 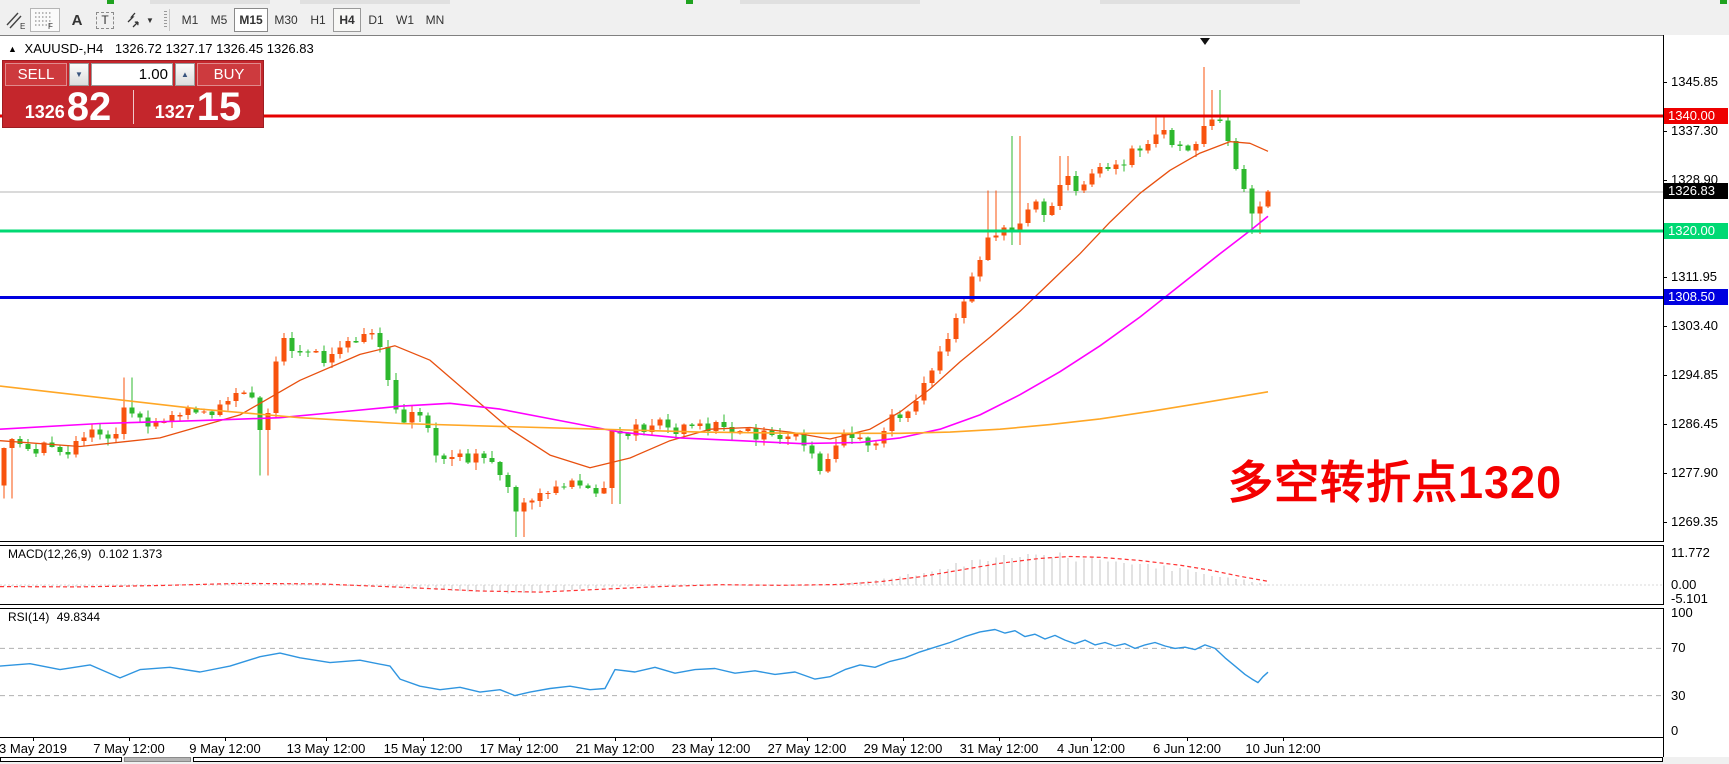 I want to click on svg-text: E, so click(x=22, y=26).